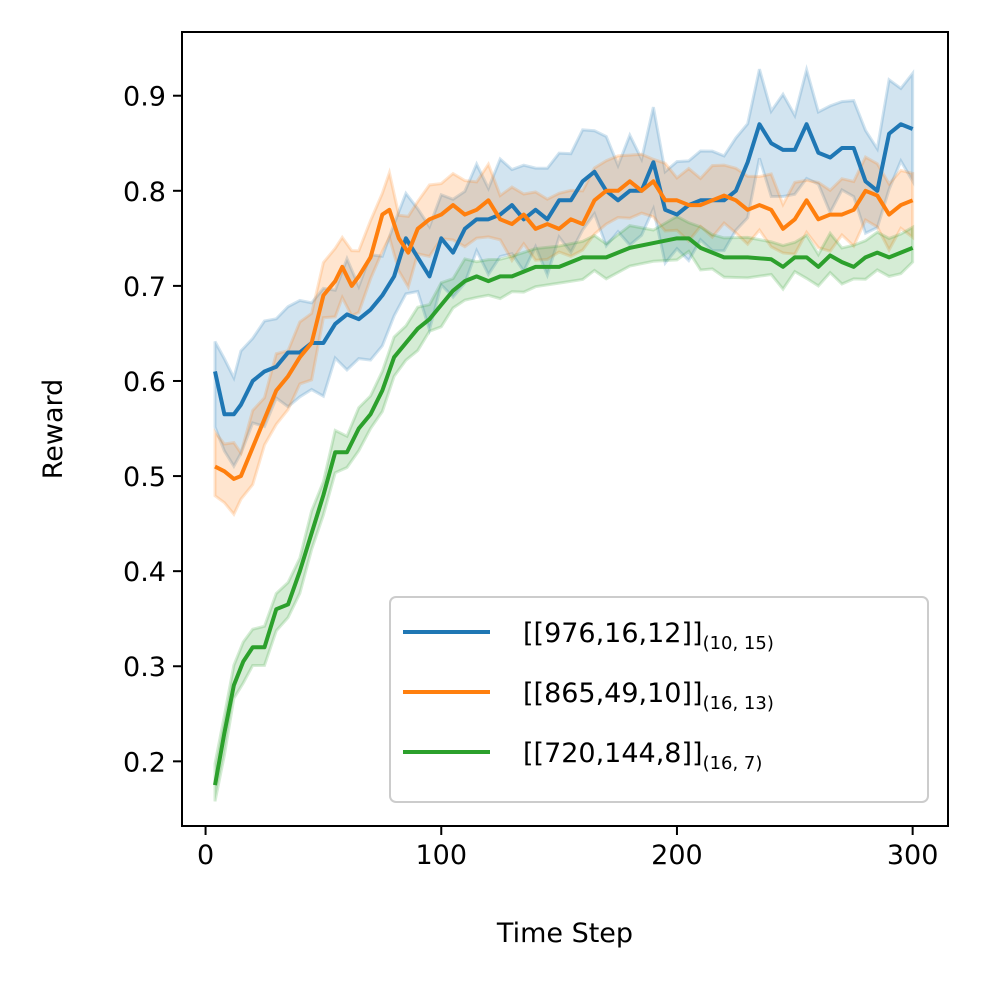 The width and height of the screenshot is (983, 982). Describe the element at coordinates (441, 855) in the screenshot. I see `x-tick-label: 100` at that location.